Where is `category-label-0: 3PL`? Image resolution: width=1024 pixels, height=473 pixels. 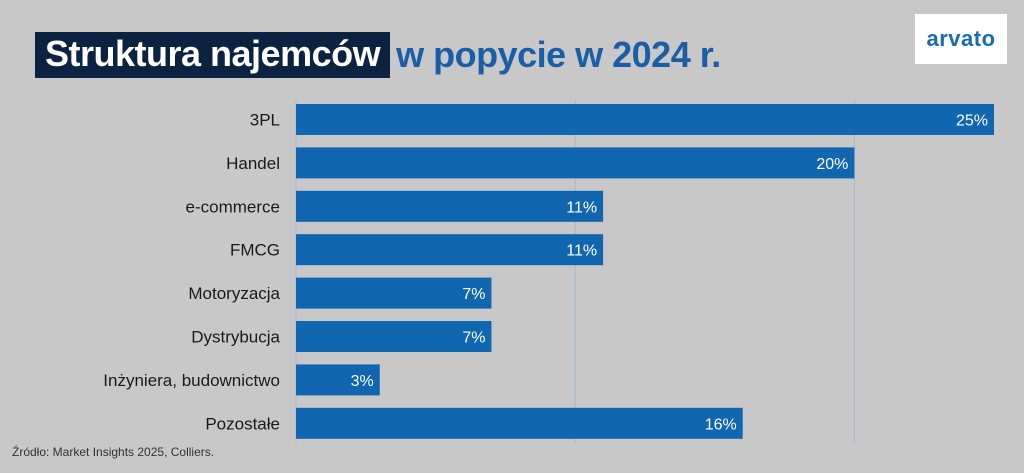 category-label-0: 3PL is located at coordinates (265, 120).